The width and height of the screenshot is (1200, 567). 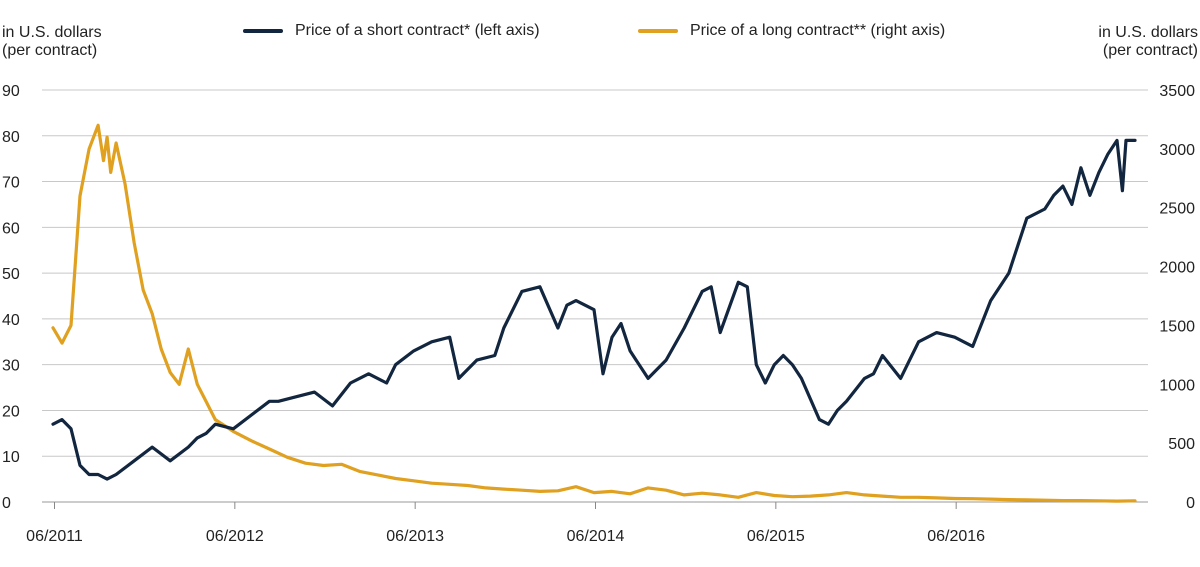 I want to click on right-tick-label: 3000, so click(x=1177, y=150).